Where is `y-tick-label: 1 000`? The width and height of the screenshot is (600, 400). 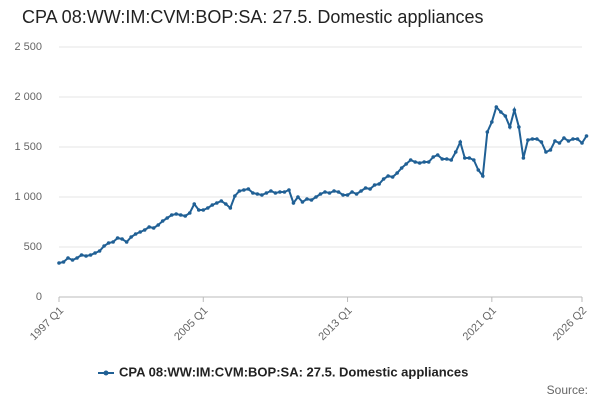
y-tick-label: 1 000 is located at coordinates (28, 197).